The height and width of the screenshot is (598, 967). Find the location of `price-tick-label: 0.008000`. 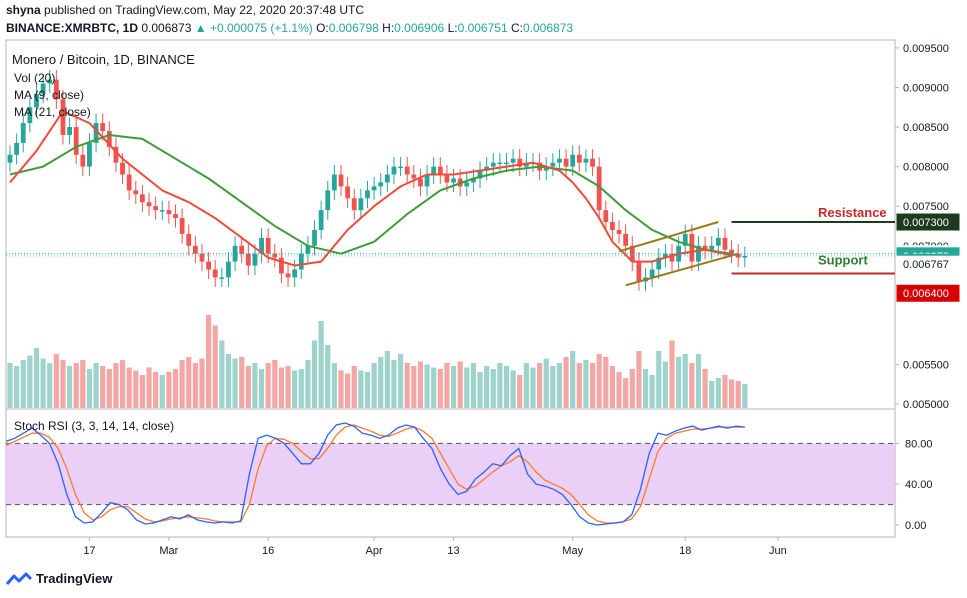

price-tick-label: 0.008000 is located at coordinates (926, 168).